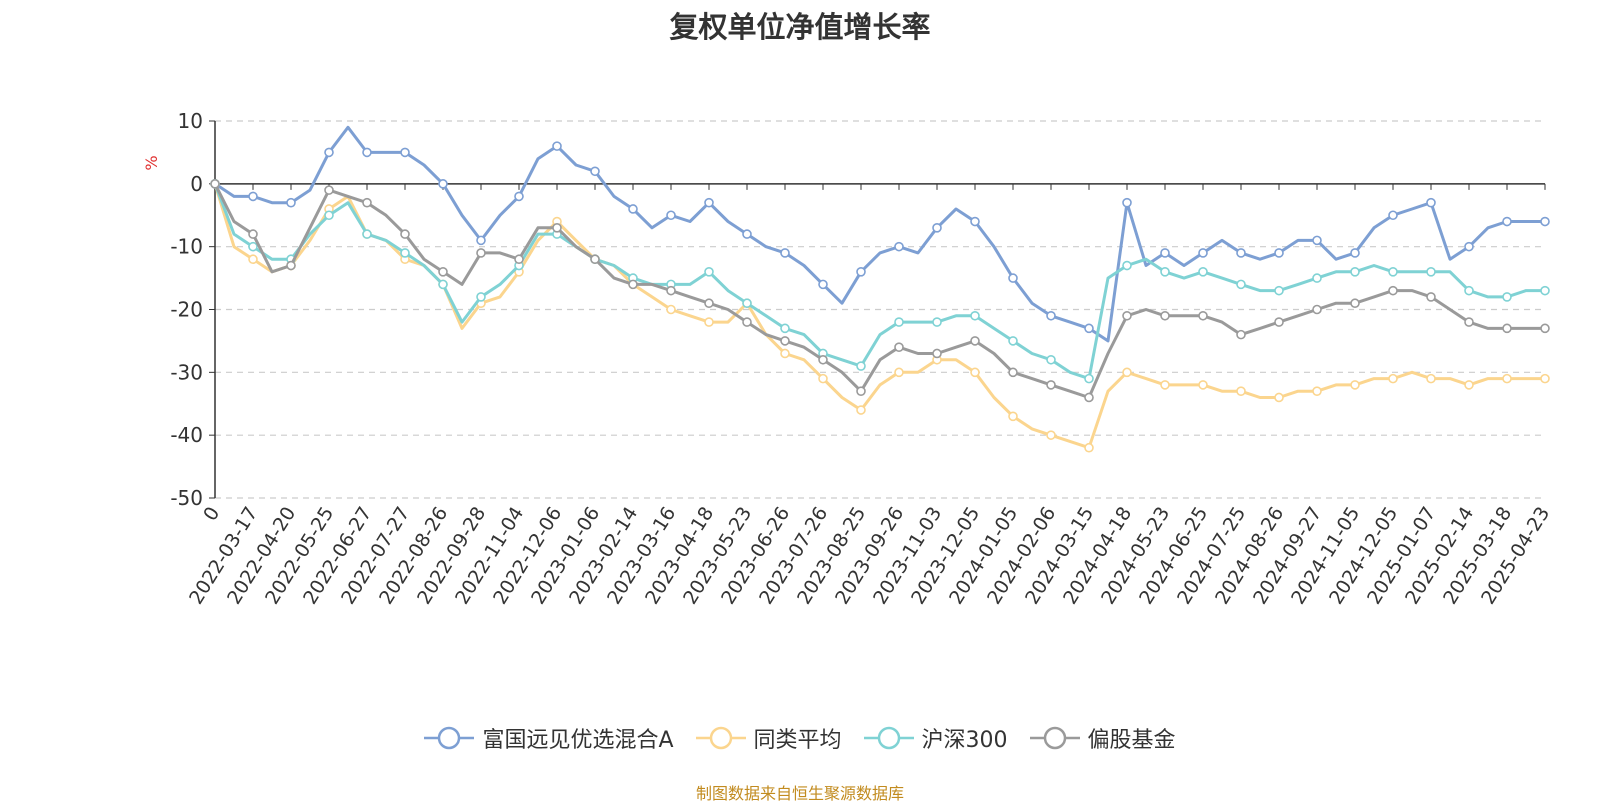  What do you see at coordinates (1131, 740) in the screenshot?
I see `legend-label: 偏股基金` at bounding box center [1131, 740].